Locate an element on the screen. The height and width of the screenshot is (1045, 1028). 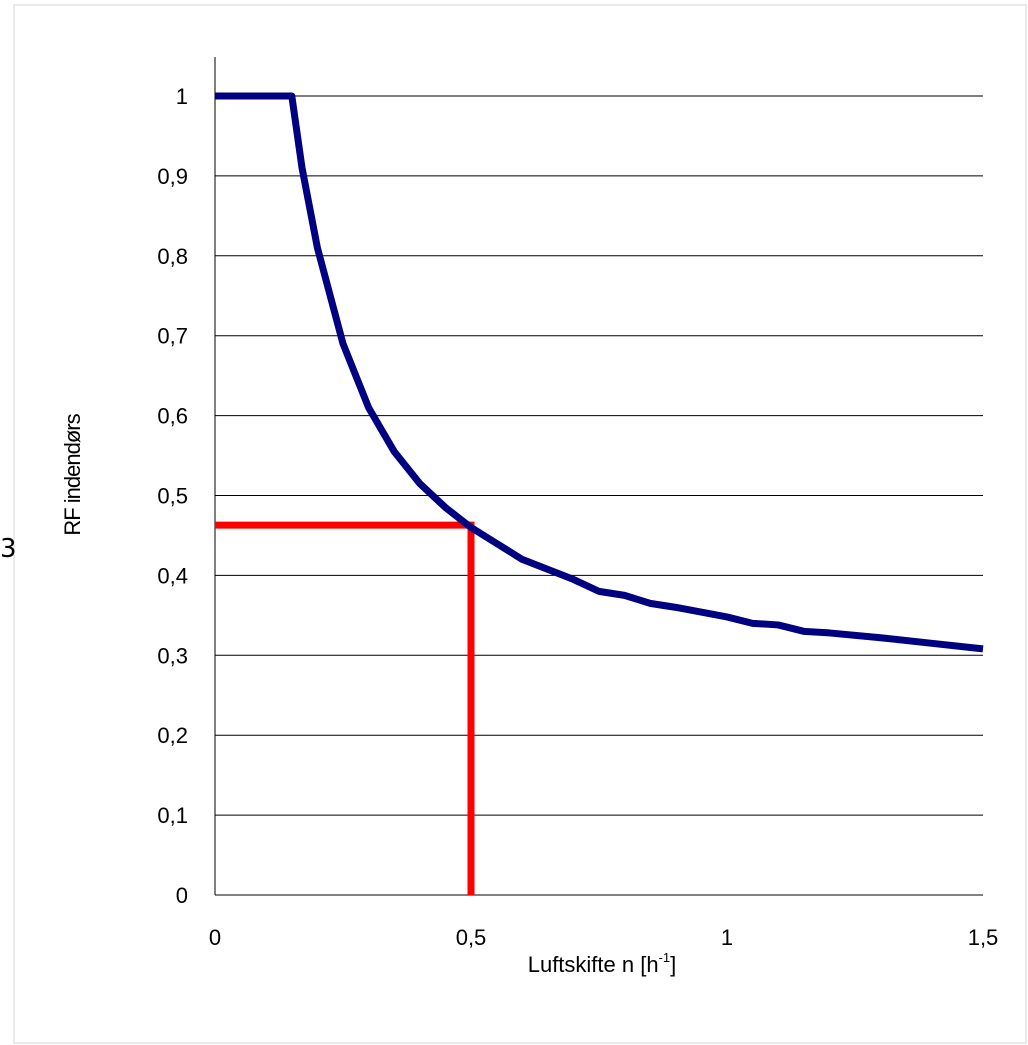
y-tick-labels: 0 0,1 0,2 0,3 0,4 0,5 0,6 0,7 0,8 0,9 1 is located at coordinates (172, 496).